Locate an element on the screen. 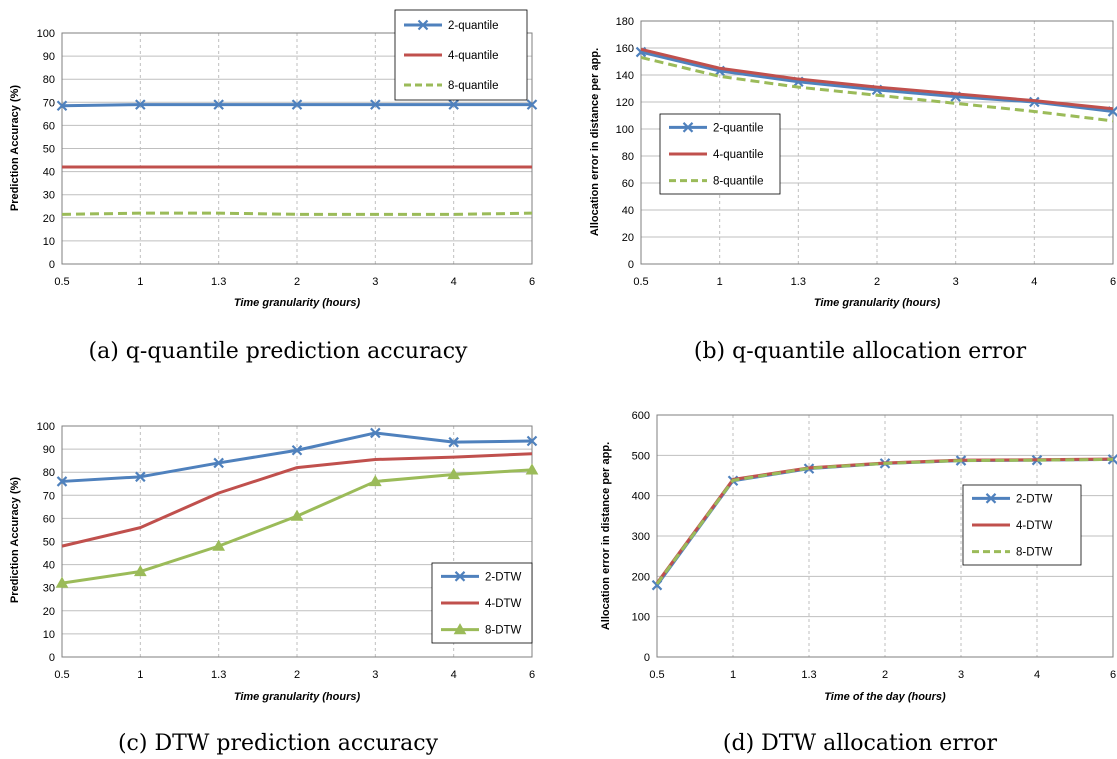  figure-caption: (c) DTW prediction accuracy is located at coordinates (278, 743).